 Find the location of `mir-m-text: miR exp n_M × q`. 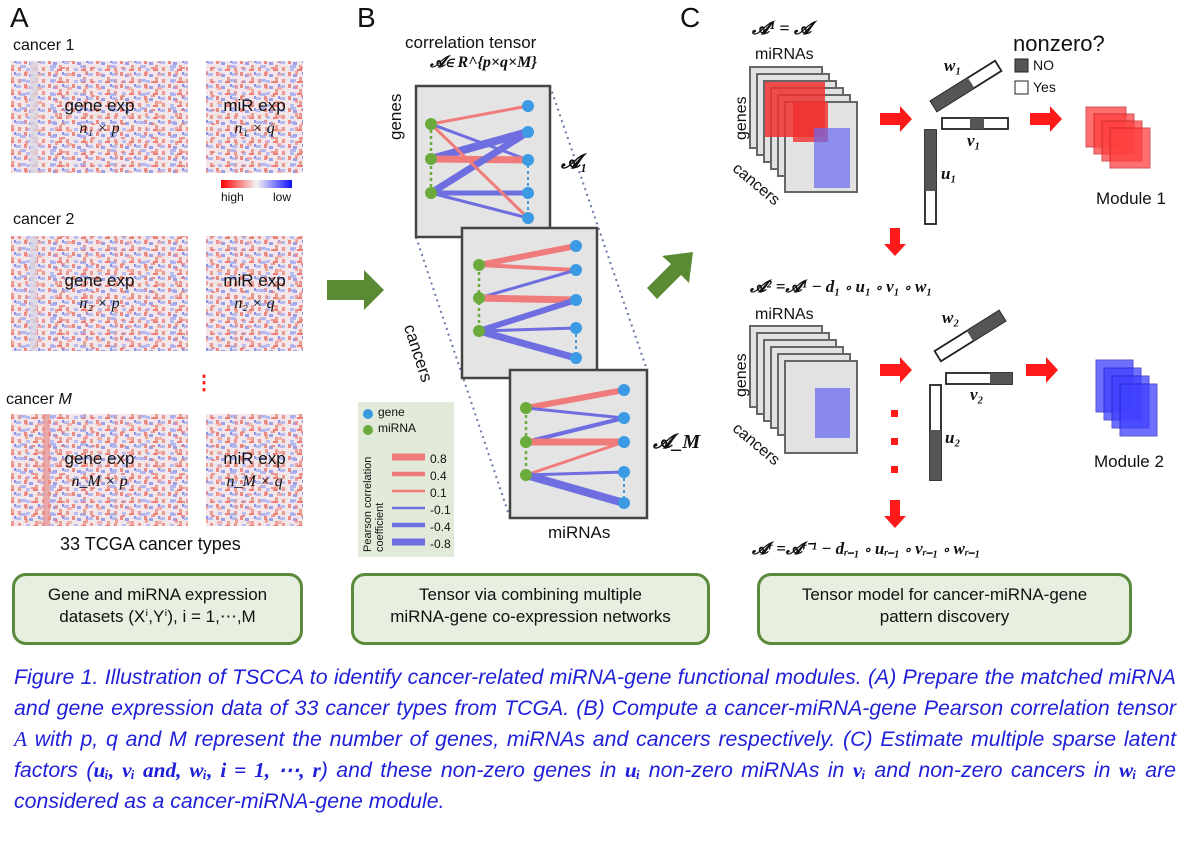

mir-m-text: miR exp n_M × q is located at coordinates (254, 474).